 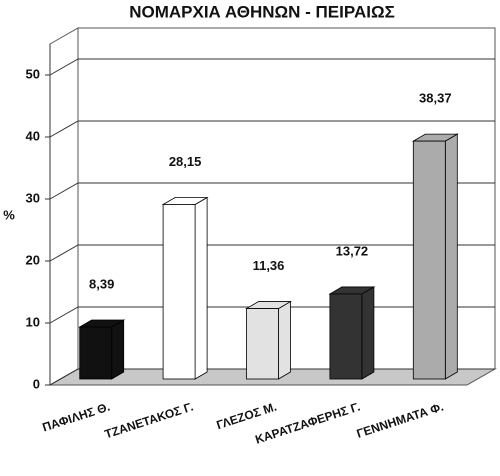 I want to click on value-label: 38,37, so click(x=435, y=98).